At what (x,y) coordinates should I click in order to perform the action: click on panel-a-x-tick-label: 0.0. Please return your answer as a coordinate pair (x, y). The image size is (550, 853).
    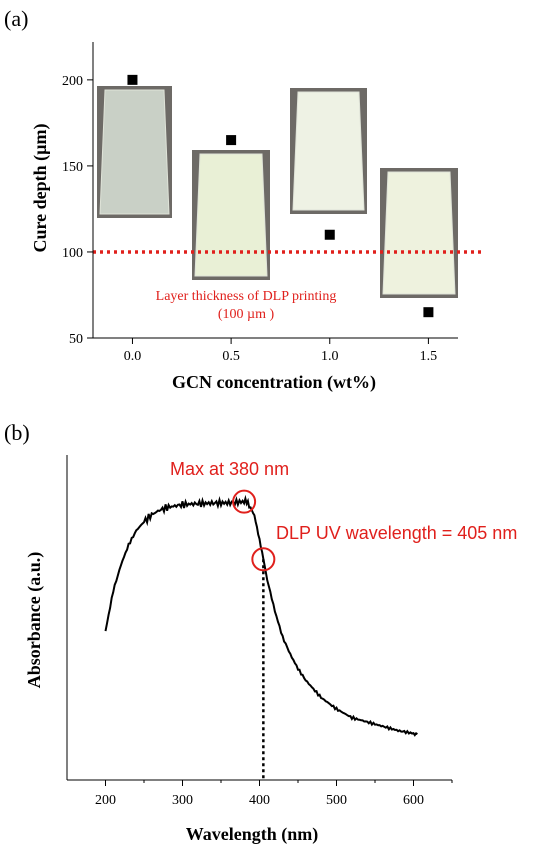
    Looking at the image, I should click on (133, 356).